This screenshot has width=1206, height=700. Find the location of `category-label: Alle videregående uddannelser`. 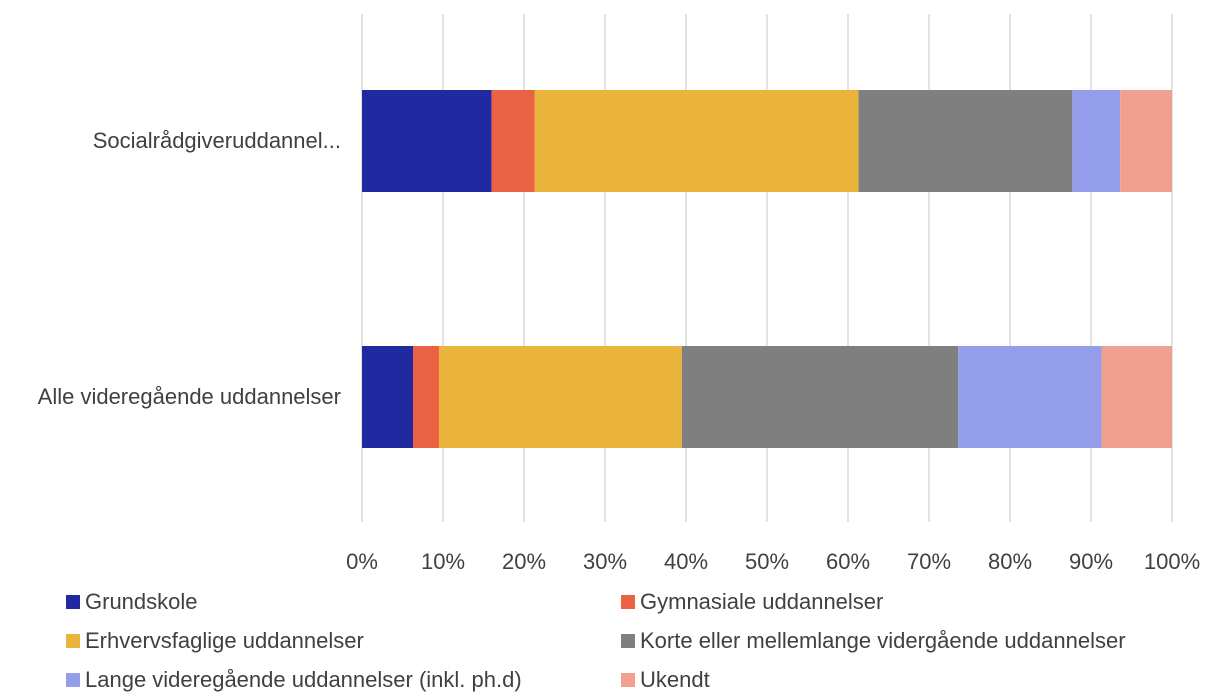

category-label: Alle videregående uddannelser is located at coordinates (189, 396).